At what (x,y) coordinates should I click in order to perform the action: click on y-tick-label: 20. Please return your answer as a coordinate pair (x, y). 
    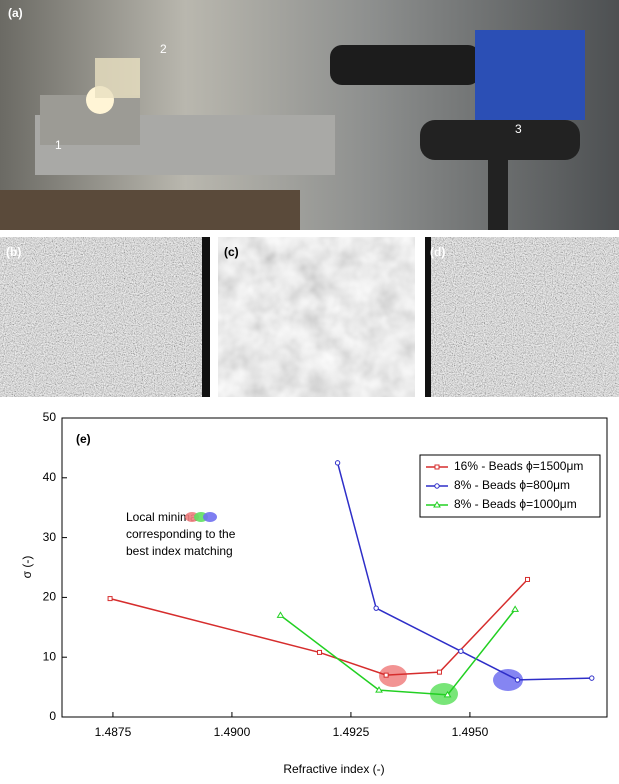
    Looking at the image, I should click on (50, 597).